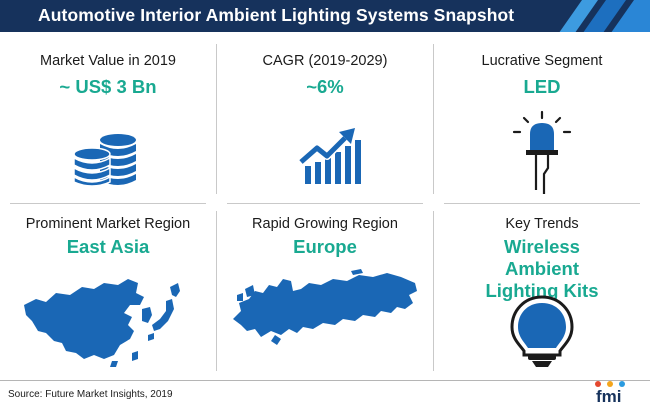 This screenshot has width=650, height=409. Describe the element at coordinates (108, 61) in the screenshot. I see `market-value-label: Market Value in 2019` at that location.